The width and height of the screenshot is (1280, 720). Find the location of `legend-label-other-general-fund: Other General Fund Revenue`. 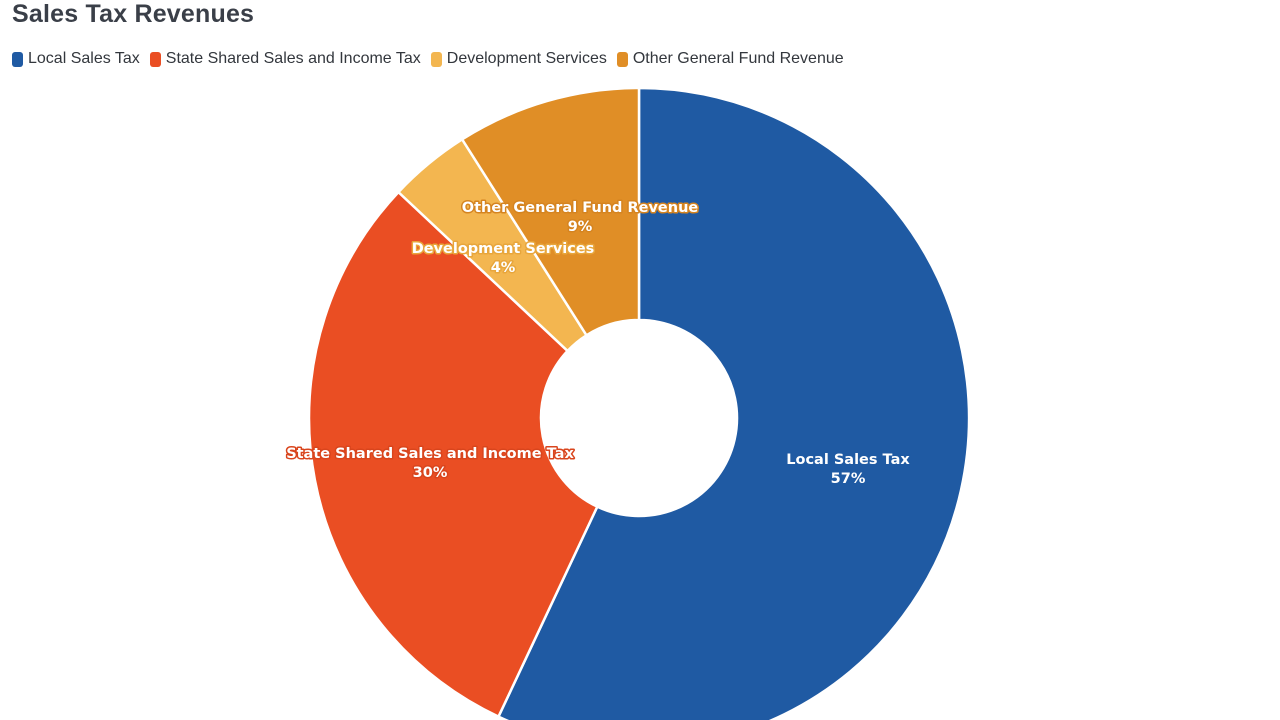

legend-label-other-general-fund: Other General Fund Revenue is located at coordinates (738, 58).